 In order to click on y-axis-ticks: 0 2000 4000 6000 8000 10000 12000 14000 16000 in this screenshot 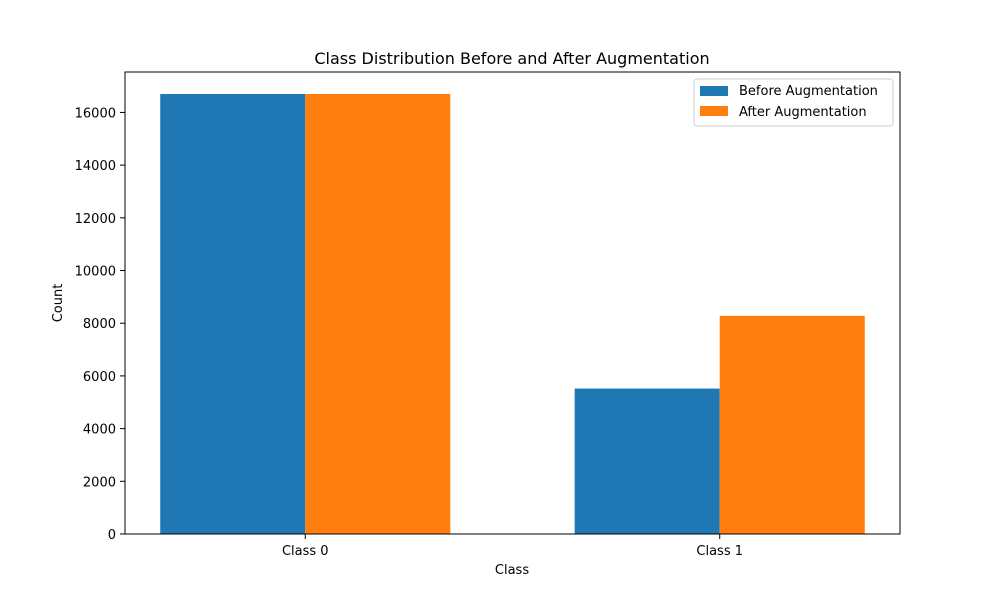, I will do `click(100, 324)`.